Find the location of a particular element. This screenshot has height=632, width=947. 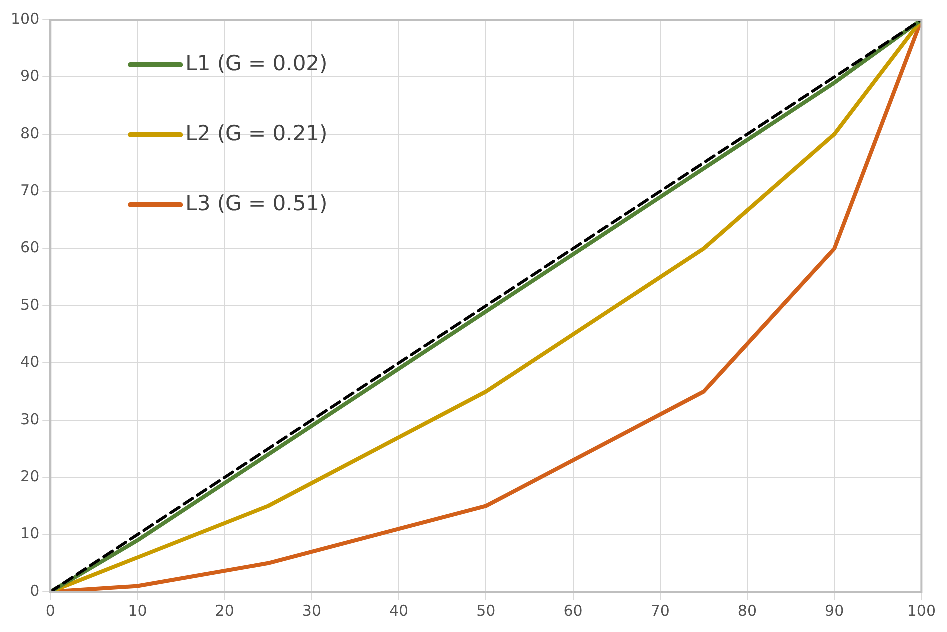

x-tick-label: 80 is located at coordinates (748, 611).